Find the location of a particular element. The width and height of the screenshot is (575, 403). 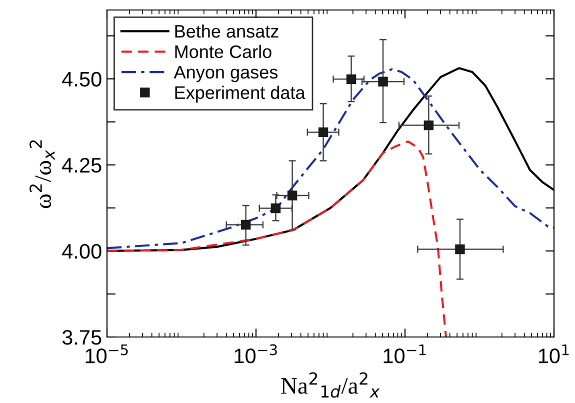

legend-label: Monte Carlo is located at coordinates (223, 51).